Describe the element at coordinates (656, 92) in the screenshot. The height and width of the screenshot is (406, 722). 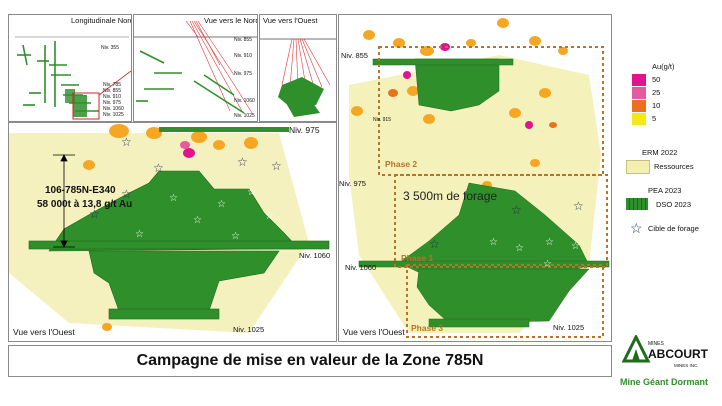
I see `legend-au-value: 25` at that location.